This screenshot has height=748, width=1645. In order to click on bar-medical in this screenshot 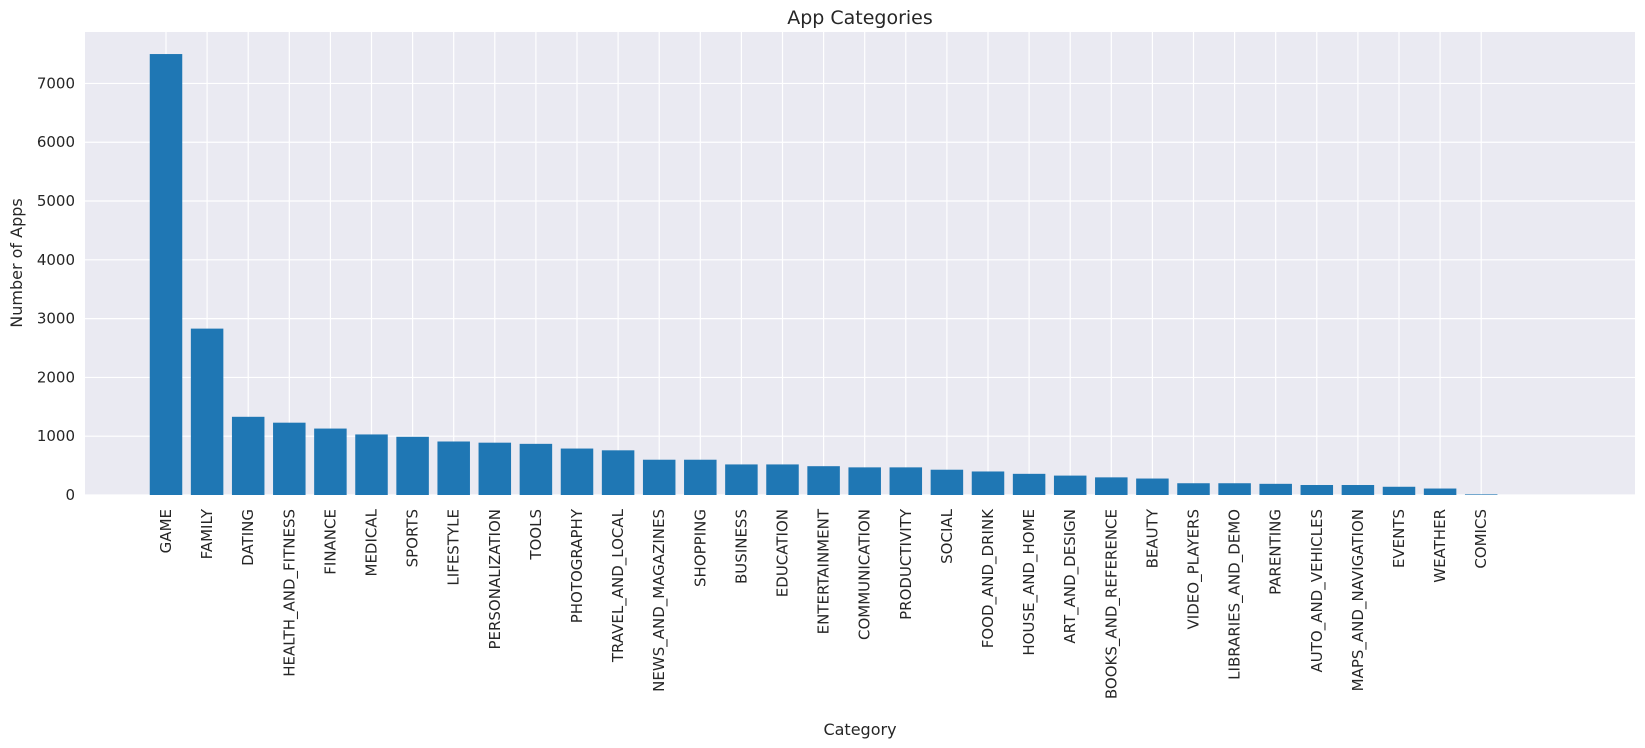, I will do `click(371, 464)`.